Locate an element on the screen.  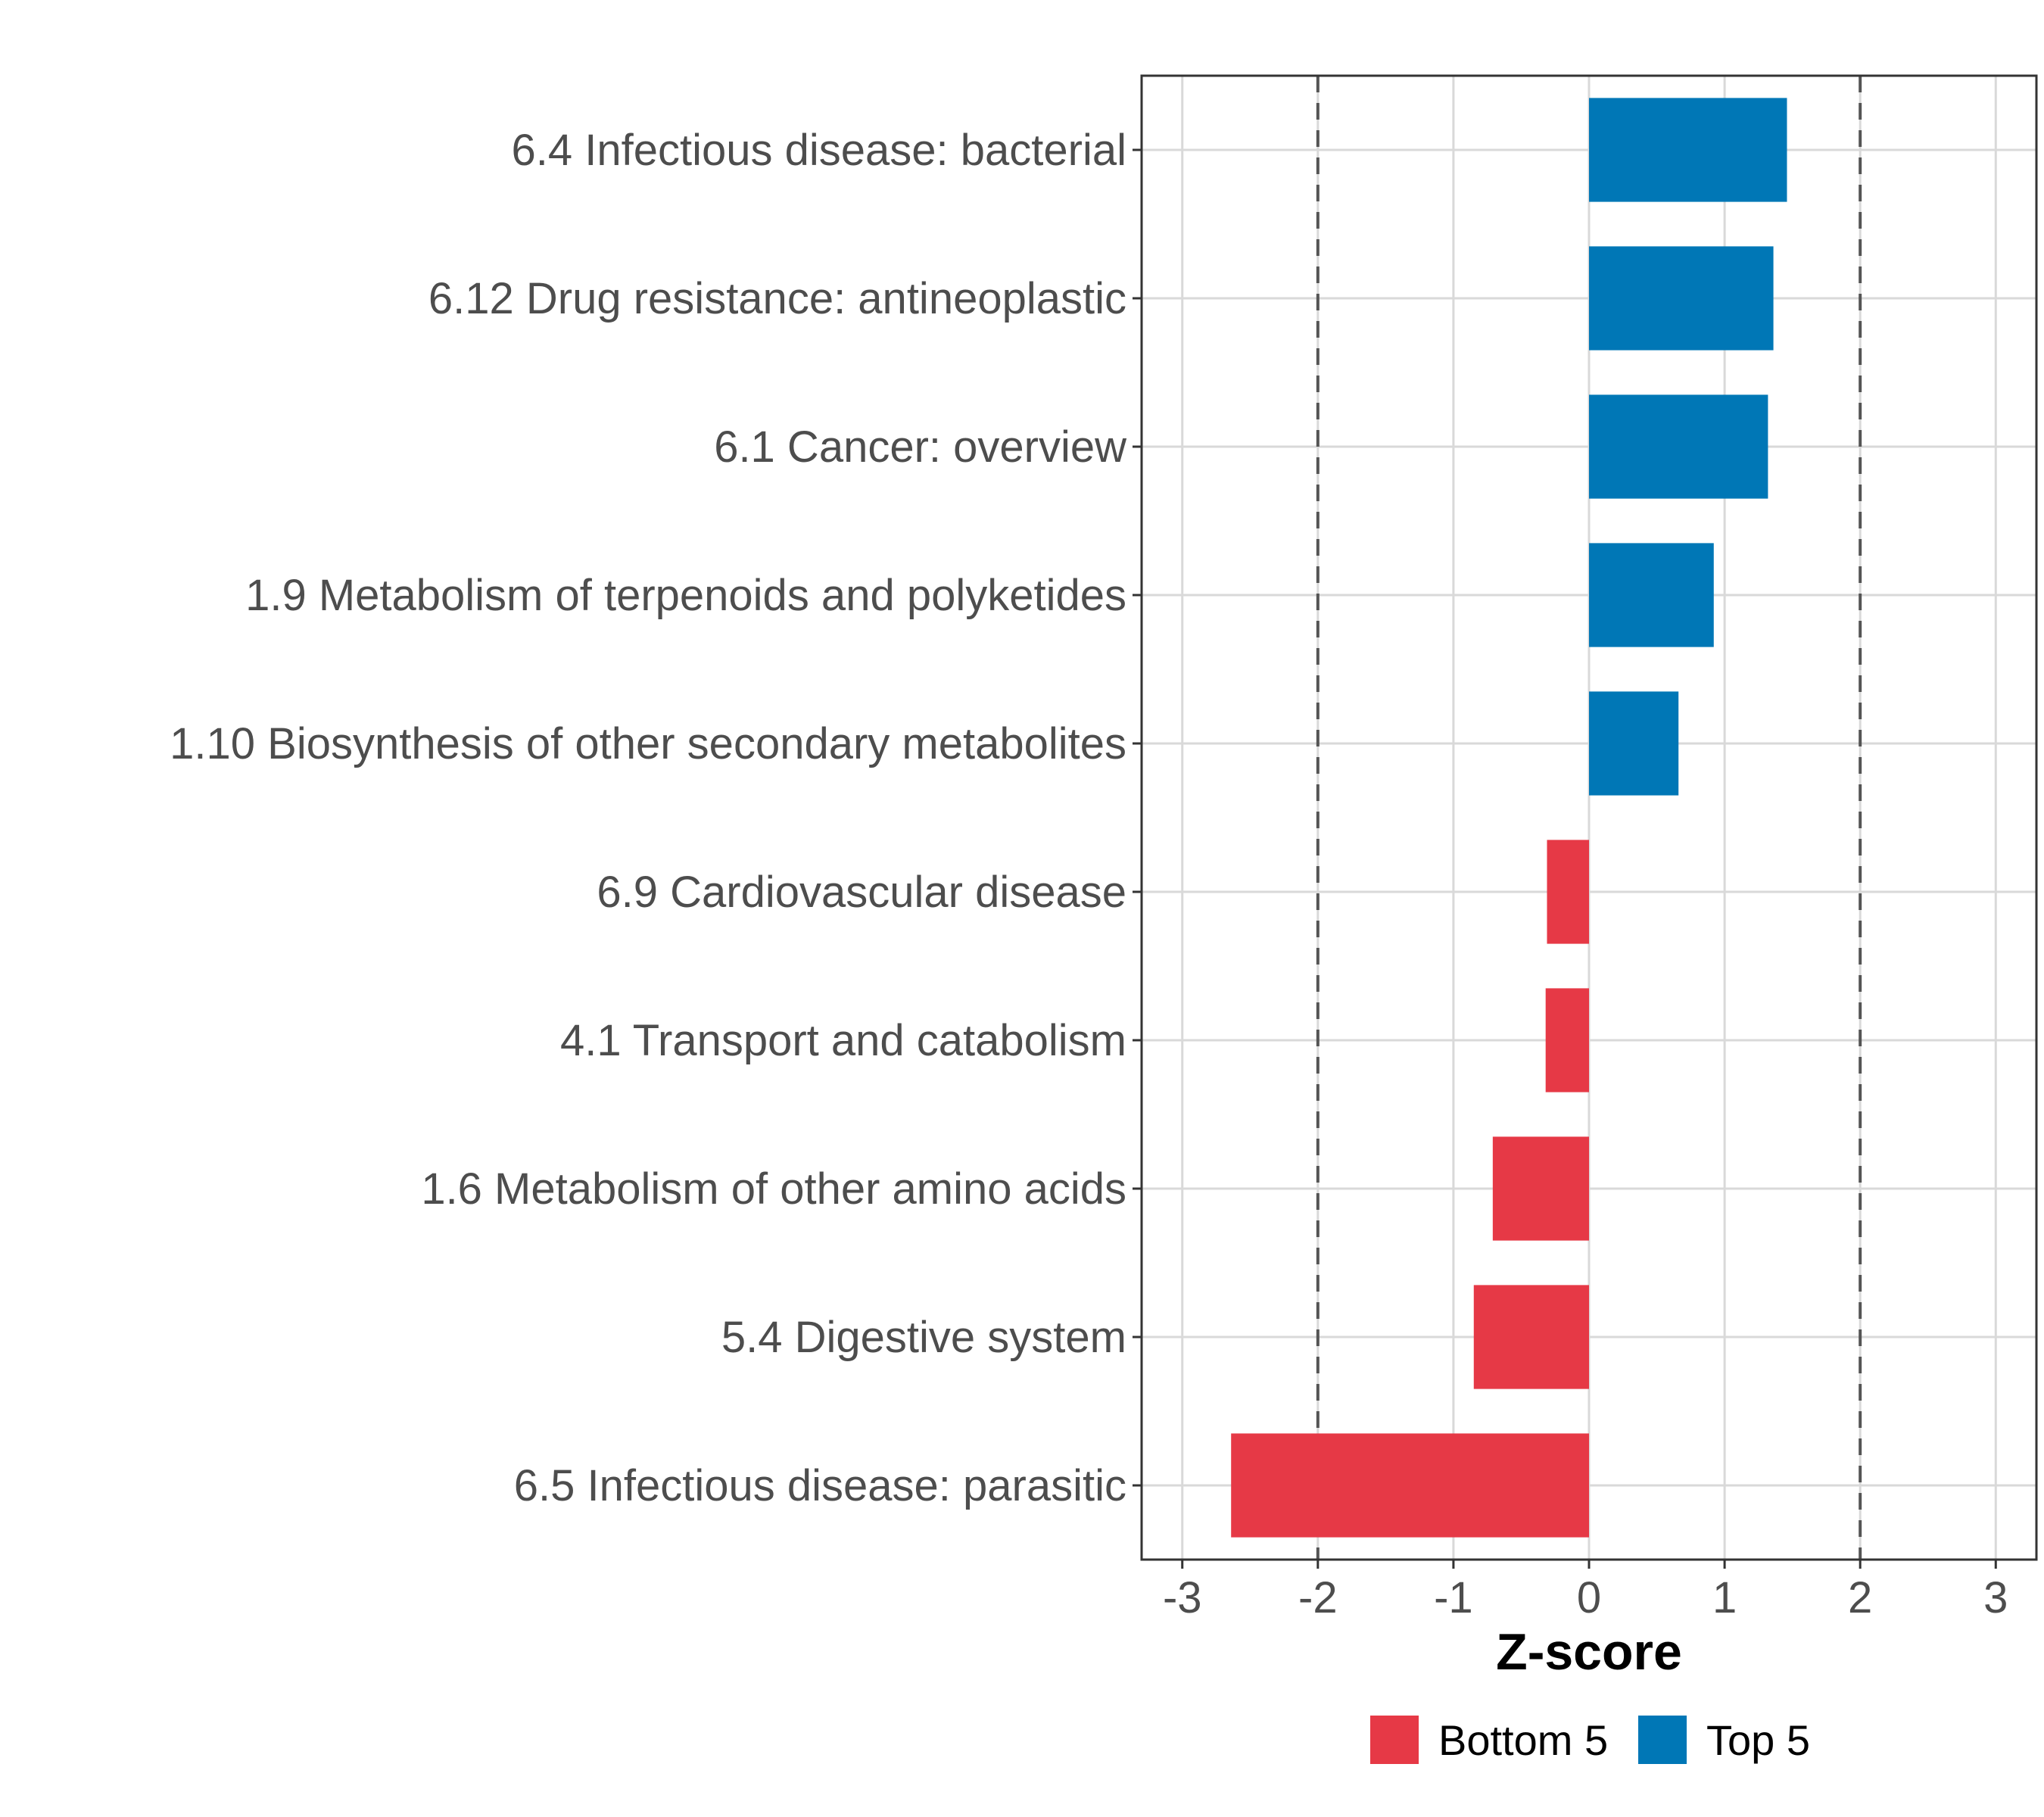
category-label: 6.1 Cancer: overview is located at coordinates (920, 447).